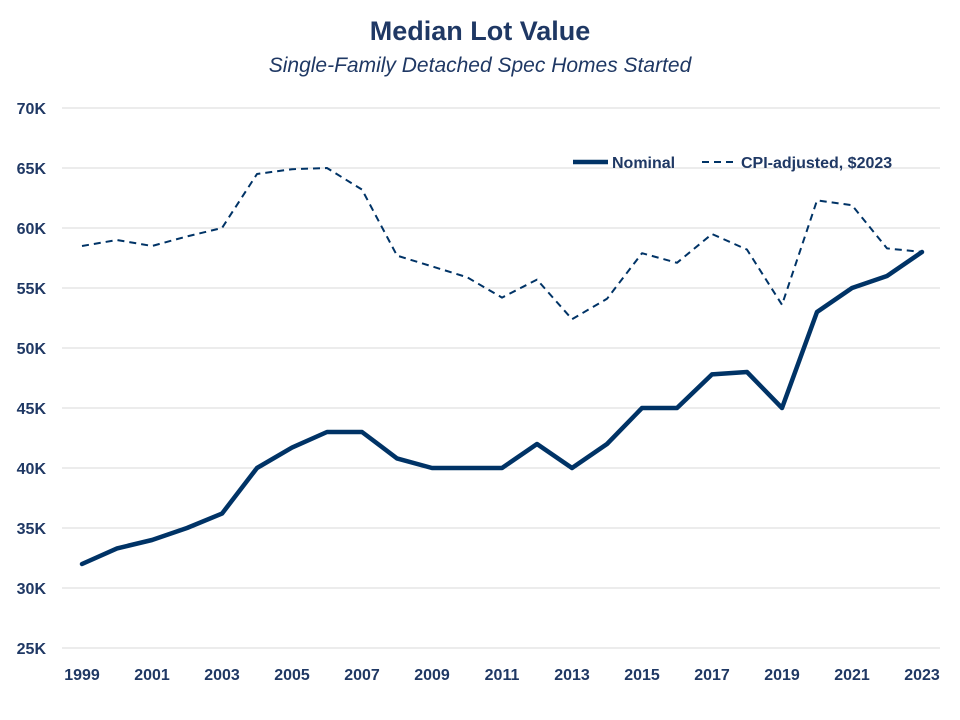 The height and width of the screenshot is (720, 960). Describe the element at coordinates (642, 675) in the screenshot. I see `x-tick-label: 2015` at that location.